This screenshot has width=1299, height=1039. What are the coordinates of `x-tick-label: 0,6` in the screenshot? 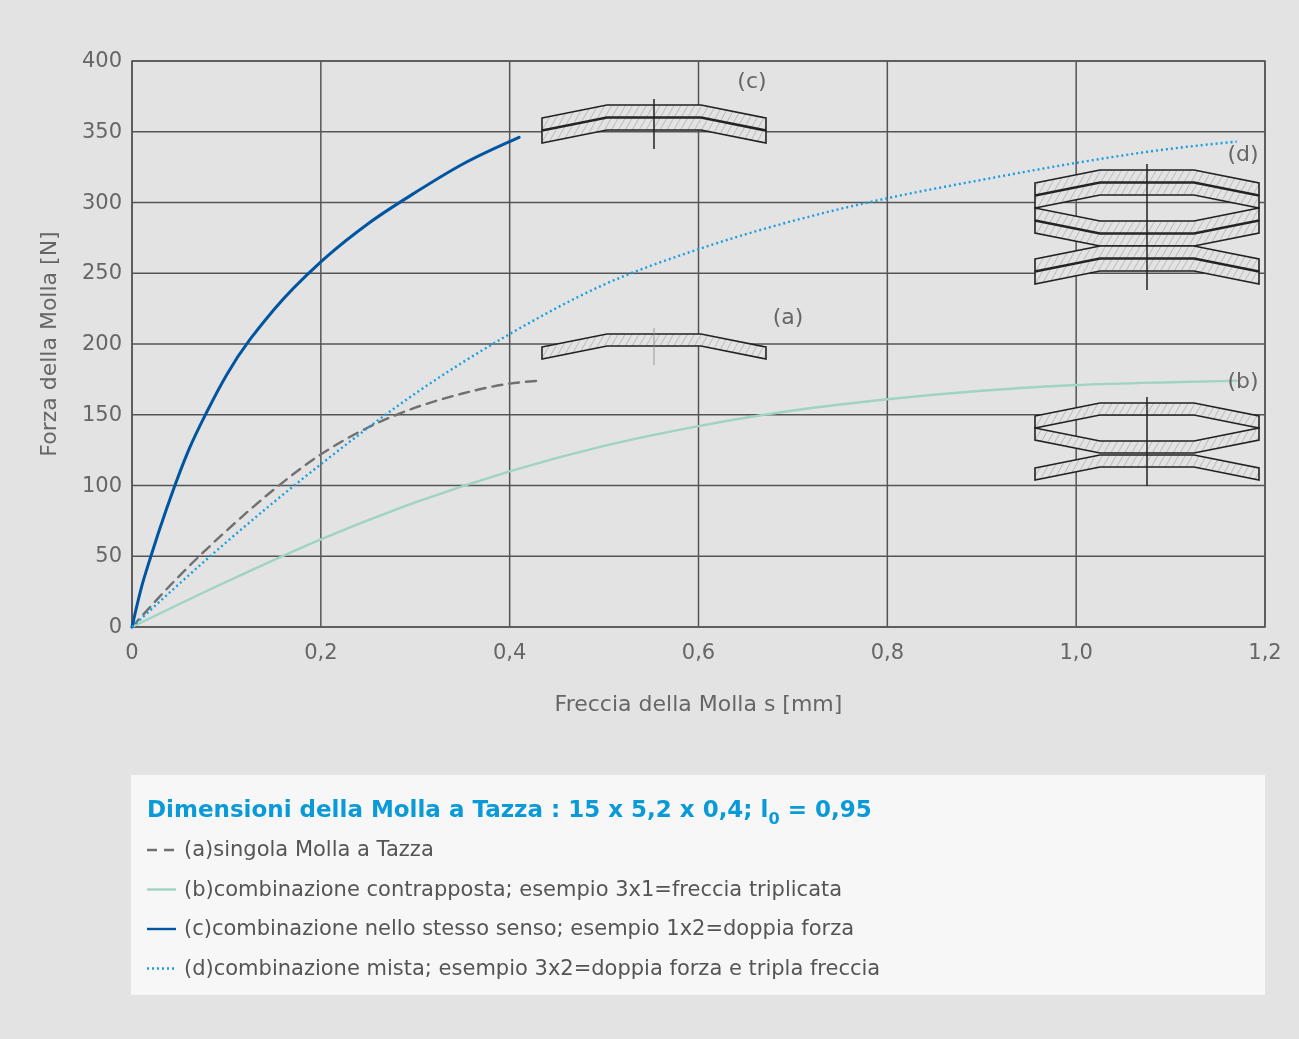 It's located at (698, 652).